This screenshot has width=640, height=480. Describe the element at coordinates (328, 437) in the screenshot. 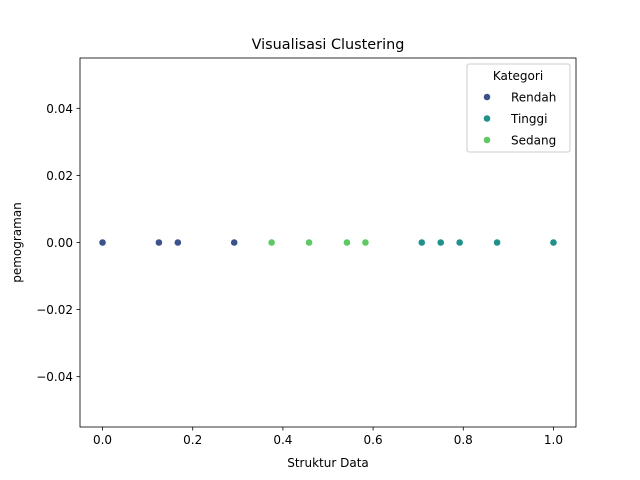

I see `x-axis: 0.0 0.2 0.4 0.6 0.8 1.0` at that location.